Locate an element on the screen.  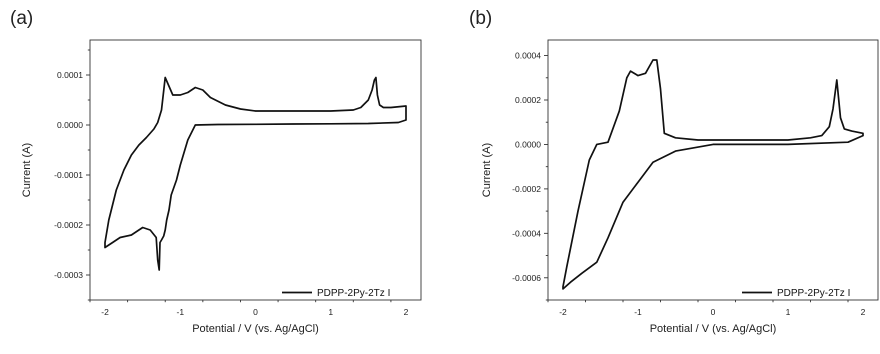
panel-a-y-tick-label: 0.0000 is located at coordinates (70, 125).